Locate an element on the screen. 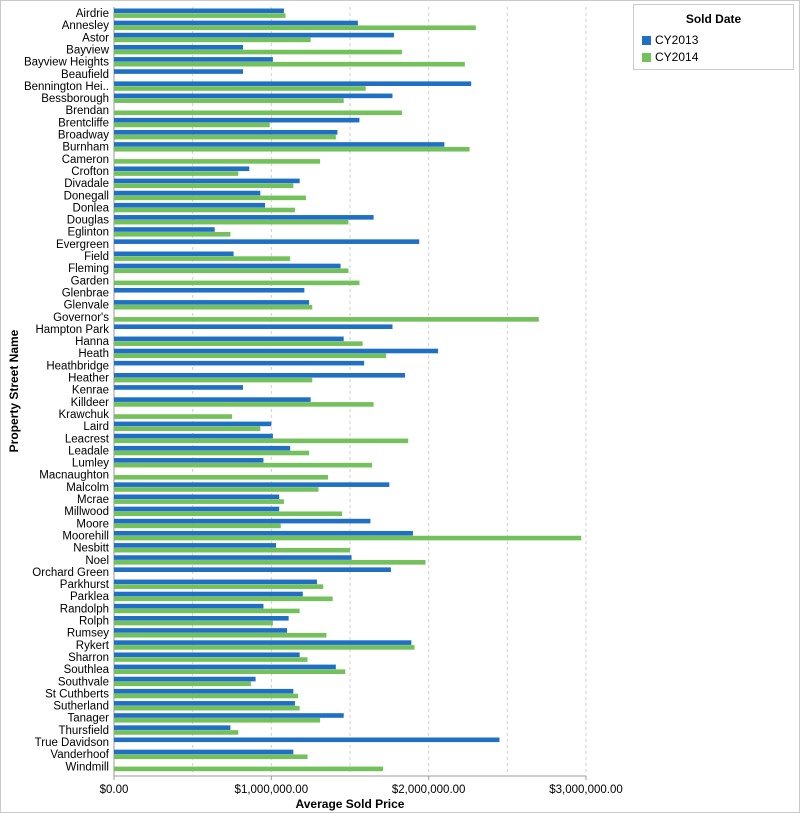 This screenshot has height=813, width=800. bar-cy2014-douglas is located at coordinates (231, 222).